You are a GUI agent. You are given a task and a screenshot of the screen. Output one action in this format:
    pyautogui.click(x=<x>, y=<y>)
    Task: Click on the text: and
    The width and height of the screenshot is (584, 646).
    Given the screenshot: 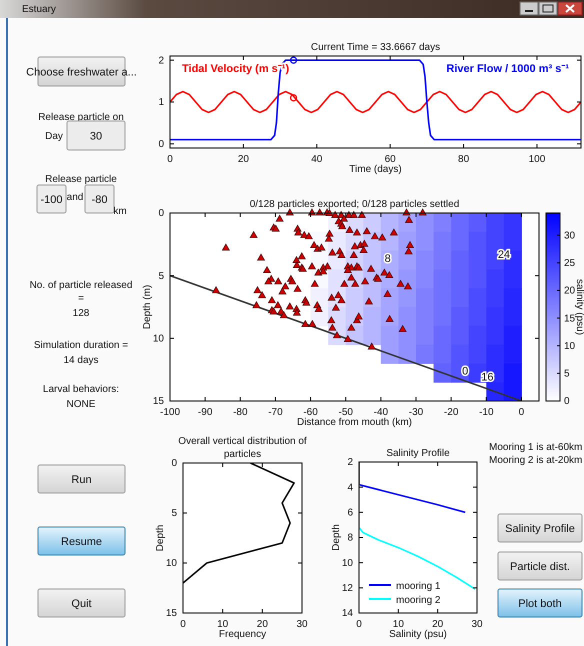 What is the action you would take?
    pyautogui.click(x=75, y=197)
    